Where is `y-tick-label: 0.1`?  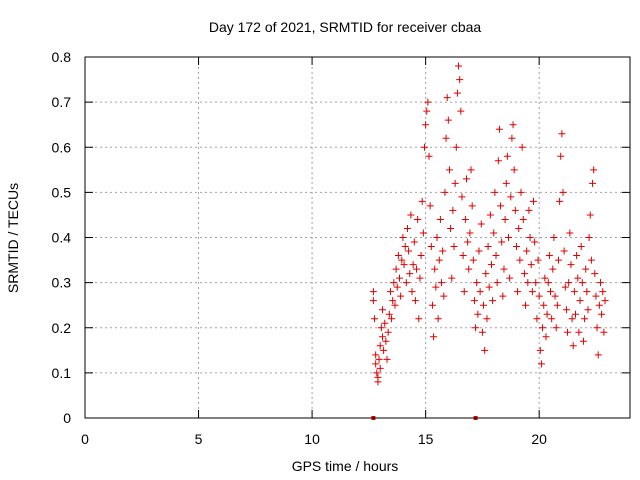 y-tick-label: 0.1 is located at coordinates (62, 373).